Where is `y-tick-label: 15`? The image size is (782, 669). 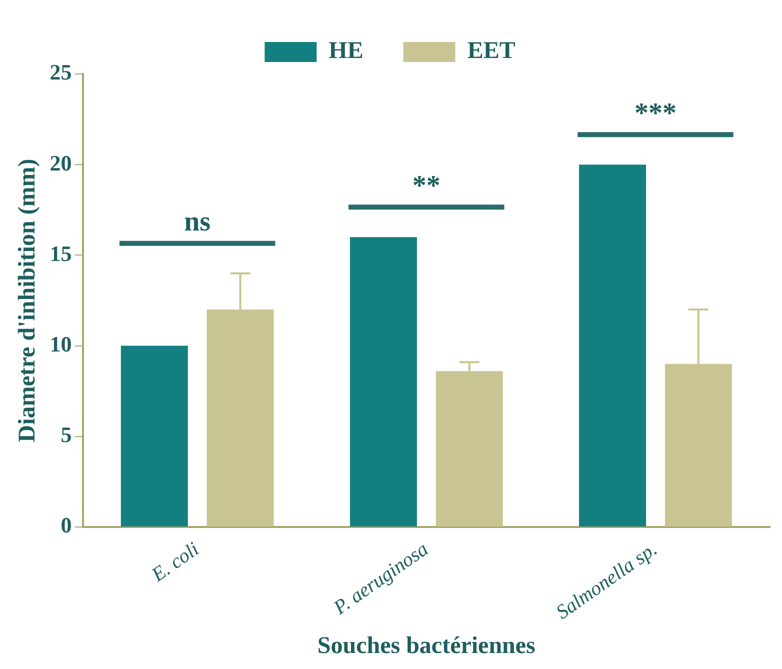
y-tick-label: 15 is located at coordinates (61, 253).